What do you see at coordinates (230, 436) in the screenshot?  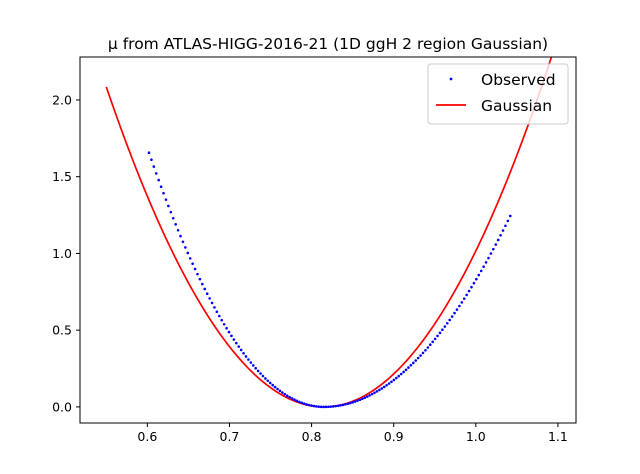 I see `x-tick-label: 0.7` at bounding box center [230, 436].